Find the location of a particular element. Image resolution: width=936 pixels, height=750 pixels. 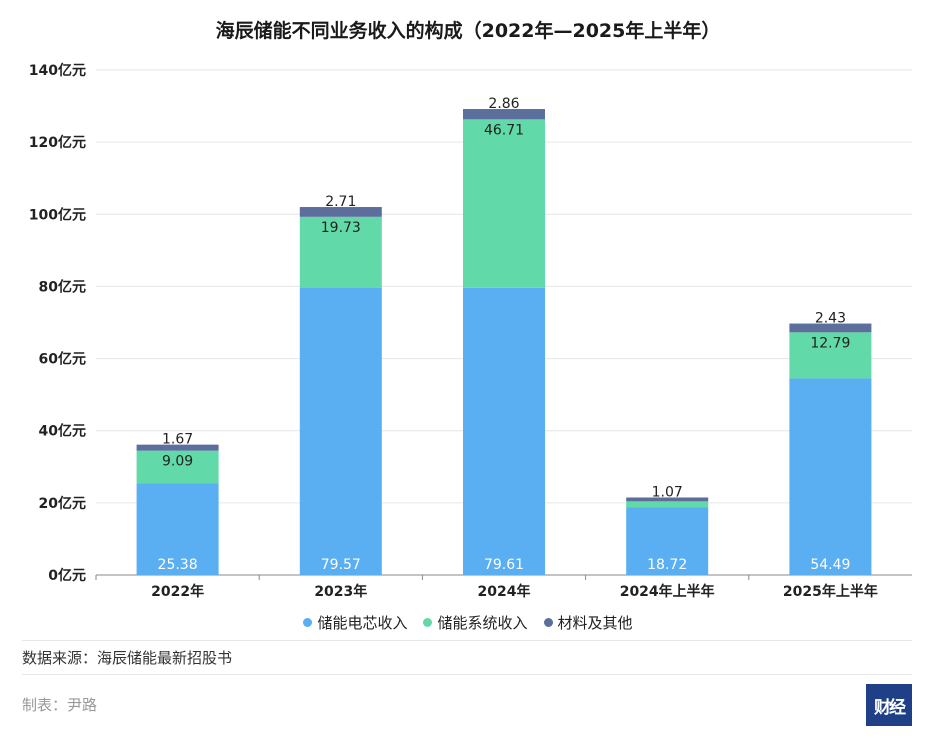

data-label-cell: 18.72 is located at coordinates (667, 565).